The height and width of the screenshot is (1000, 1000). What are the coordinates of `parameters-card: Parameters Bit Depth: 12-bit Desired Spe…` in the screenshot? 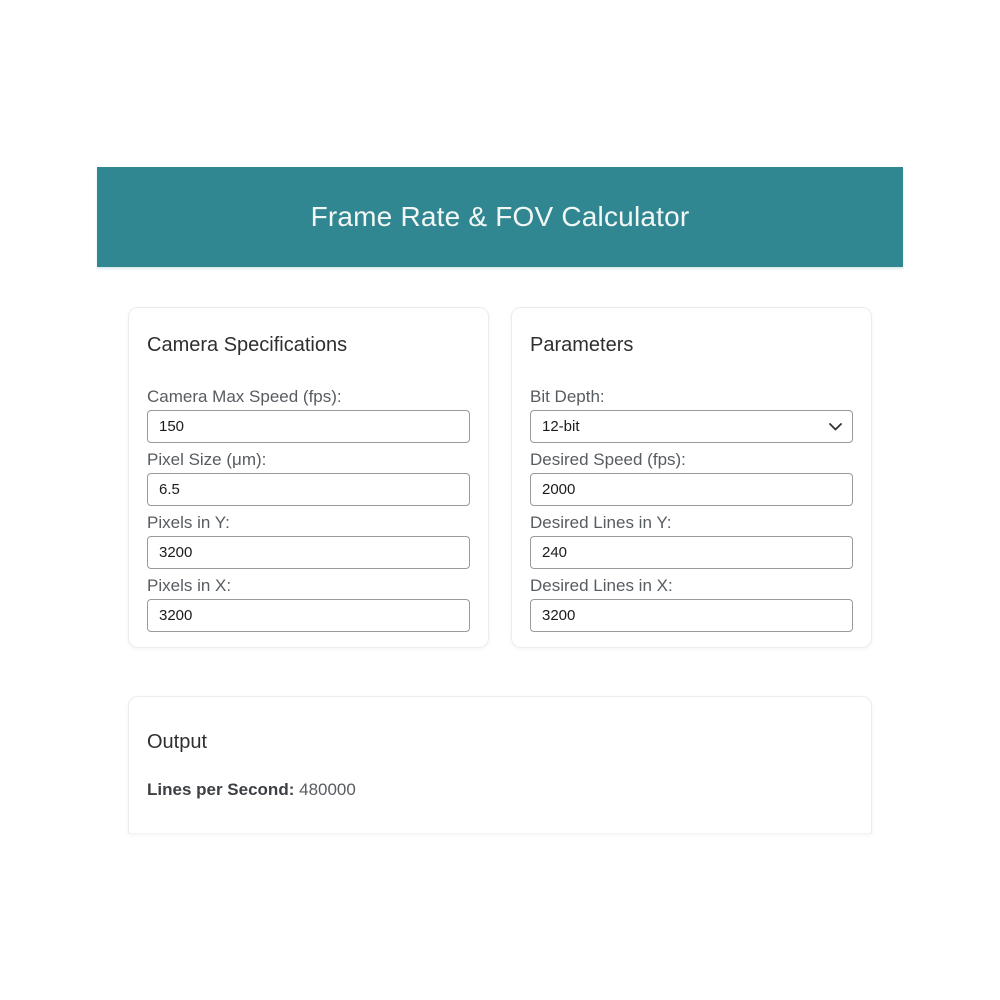 It's located at (691, 477).